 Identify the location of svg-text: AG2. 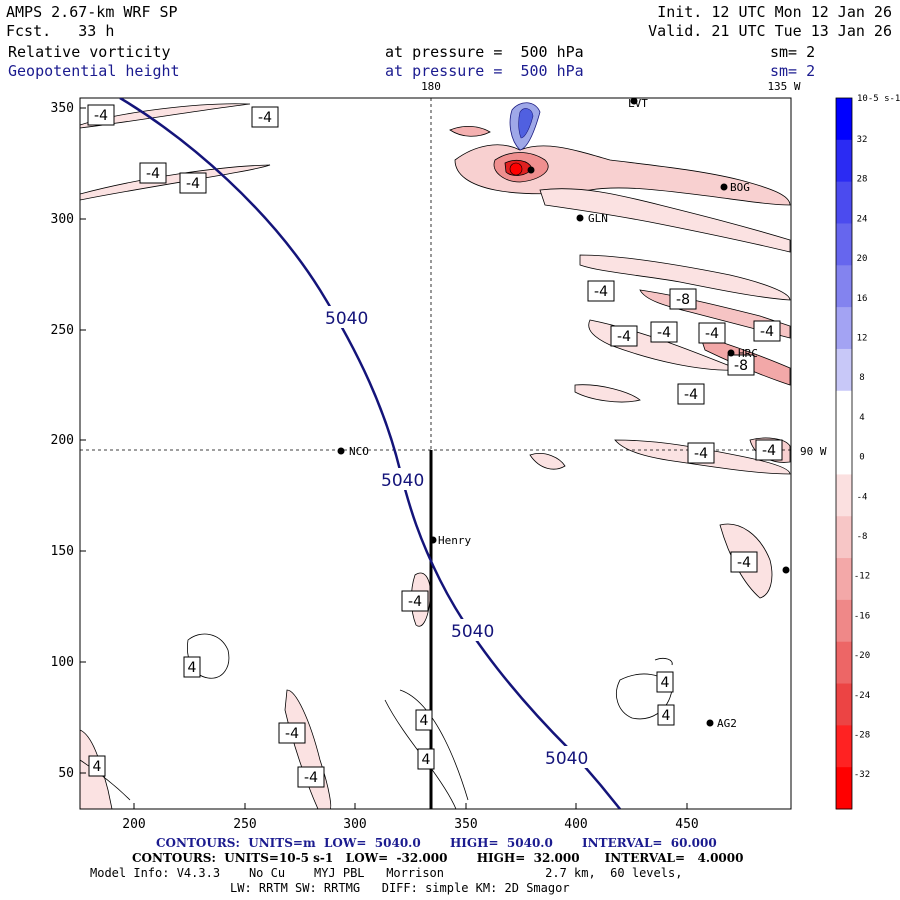
(727, 723).